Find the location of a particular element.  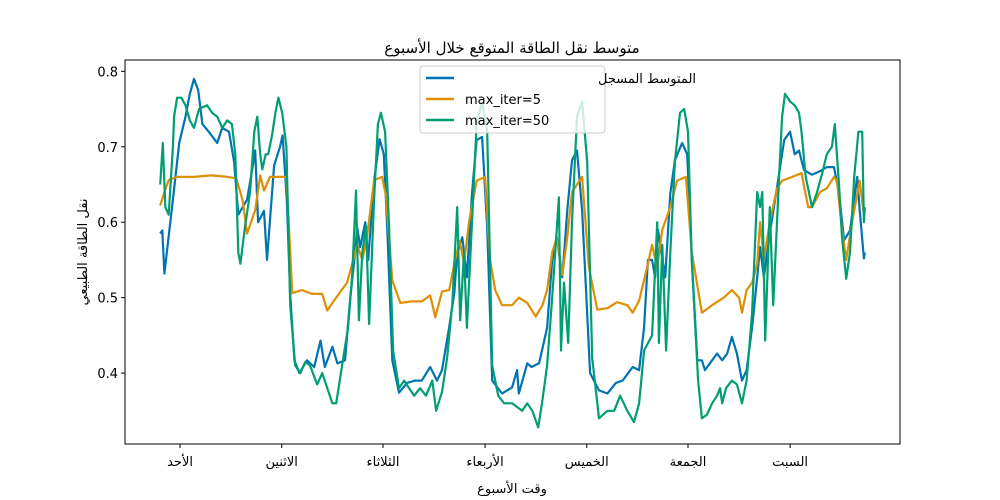

x-tick-label: الثلاثاء is located at coordinates (383, 462).